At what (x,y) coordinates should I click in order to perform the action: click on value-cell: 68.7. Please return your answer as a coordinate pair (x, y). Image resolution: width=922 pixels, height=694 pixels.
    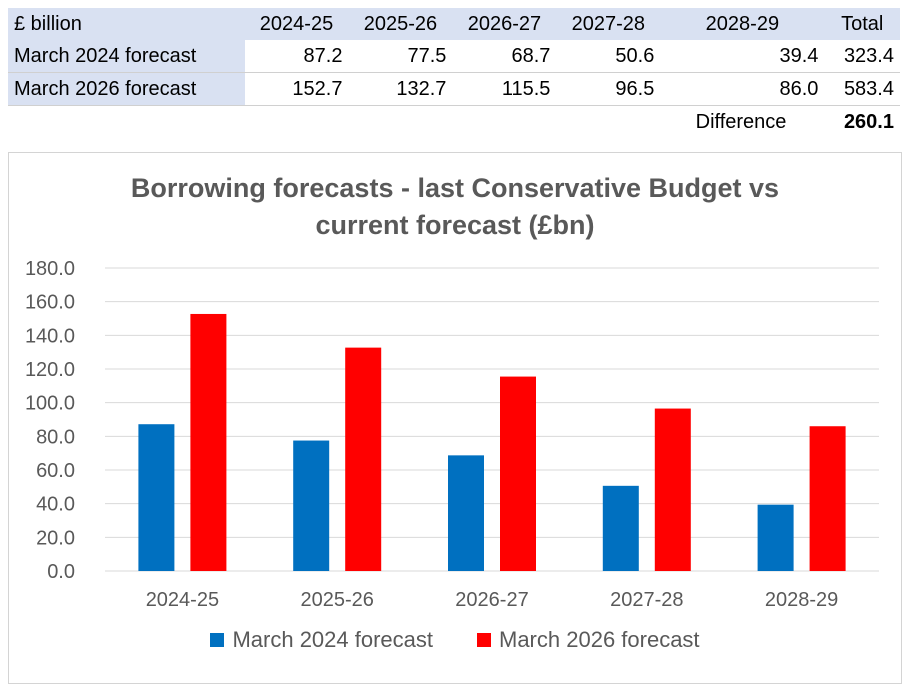
    Looking at the image, I should click on (504, 56).